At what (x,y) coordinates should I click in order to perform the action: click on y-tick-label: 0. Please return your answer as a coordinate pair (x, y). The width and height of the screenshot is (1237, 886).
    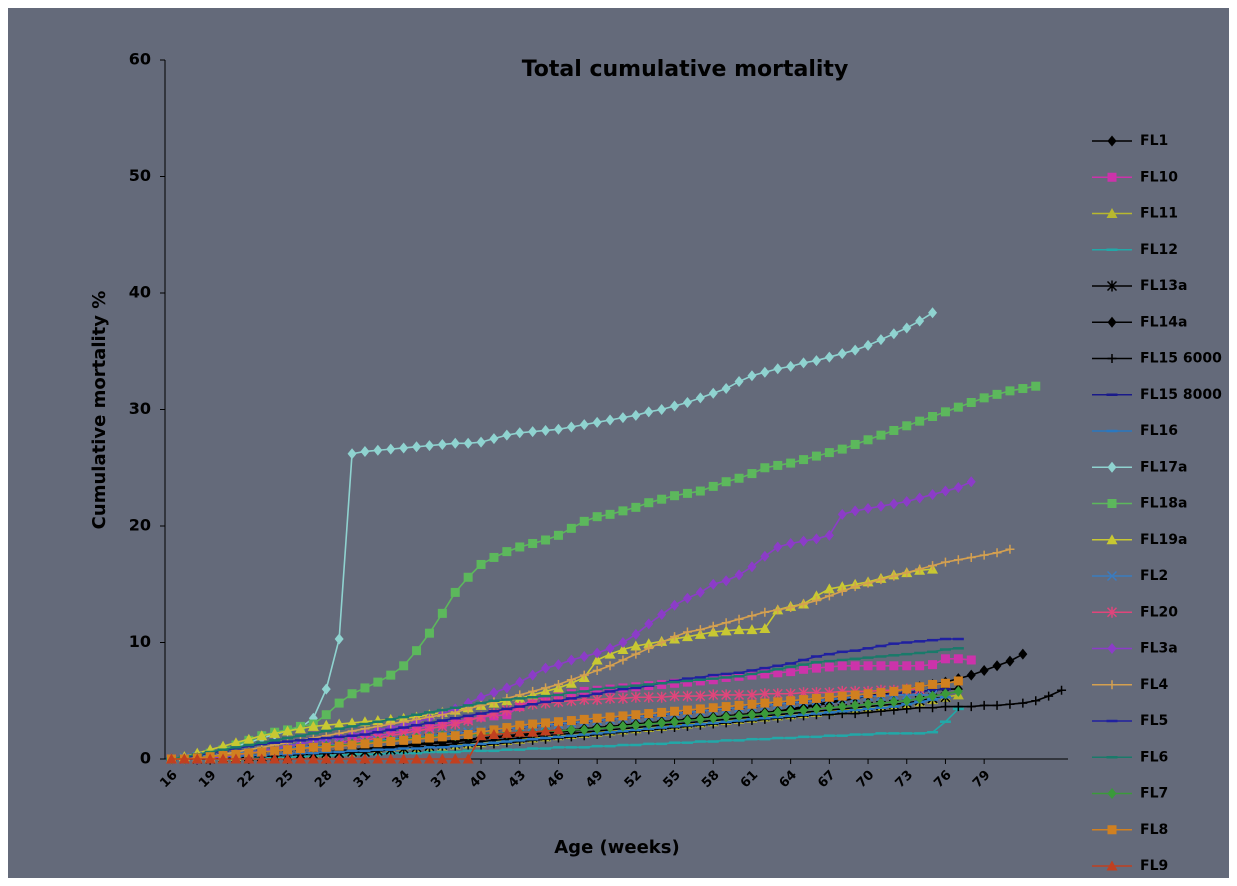
    Looking at the image, I should click on (145, 758).